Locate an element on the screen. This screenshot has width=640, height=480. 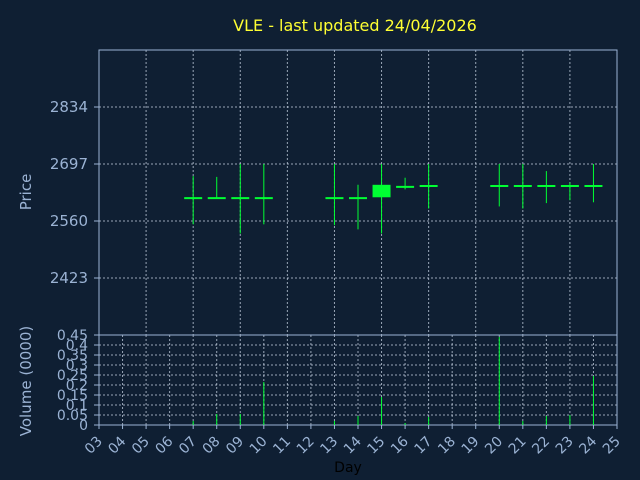
day-tick-label: 21 is located at coordinates (518, 446).